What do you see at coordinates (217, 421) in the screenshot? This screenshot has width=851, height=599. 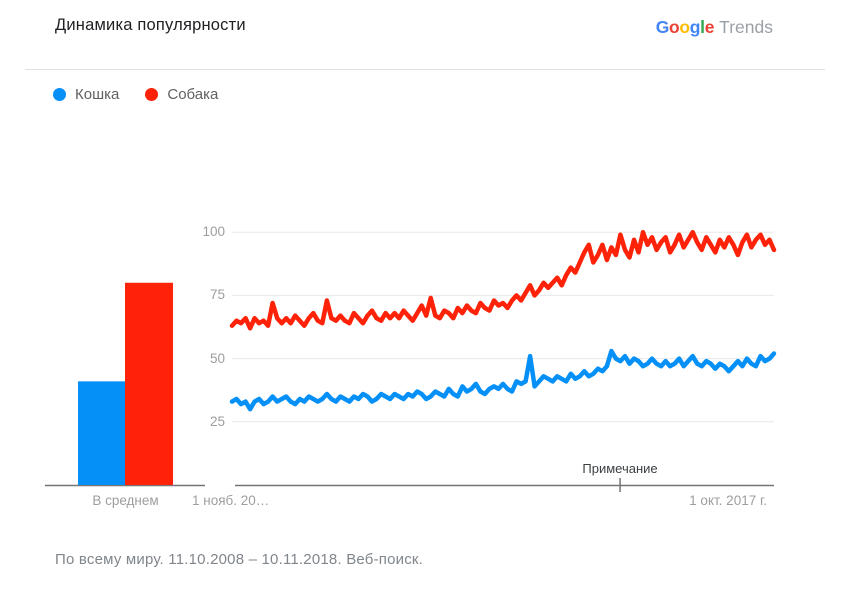 I see `y-axis-label: 25` at bounding box center [217, 421].